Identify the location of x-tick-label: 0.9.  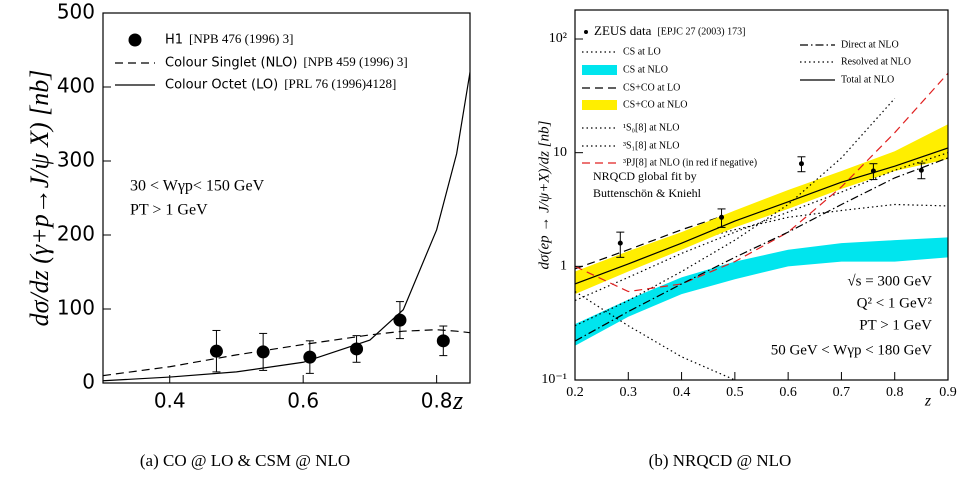
(948, 392).